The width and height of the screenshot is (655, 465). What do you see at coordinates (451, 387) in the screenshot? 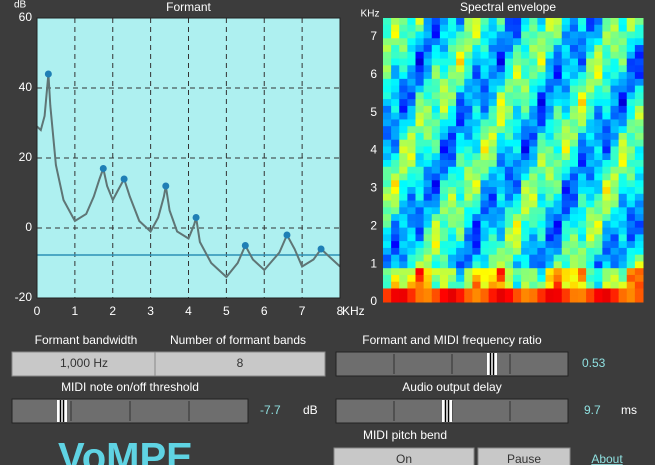
I see `control-label: Audio output delay` at bounding box center [451, 387].